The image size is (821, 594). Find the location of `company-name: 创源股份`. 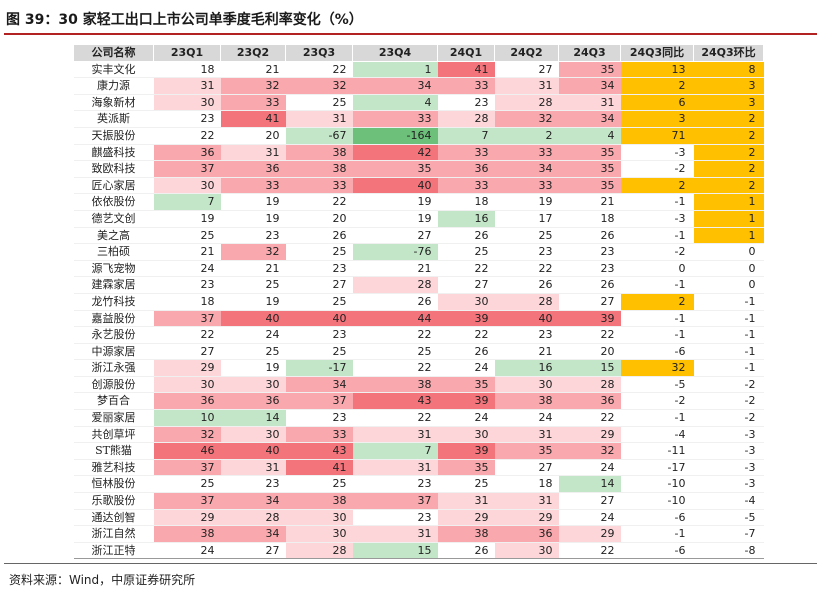

company-name: 创源股份 is located at coordinates (113, 385).